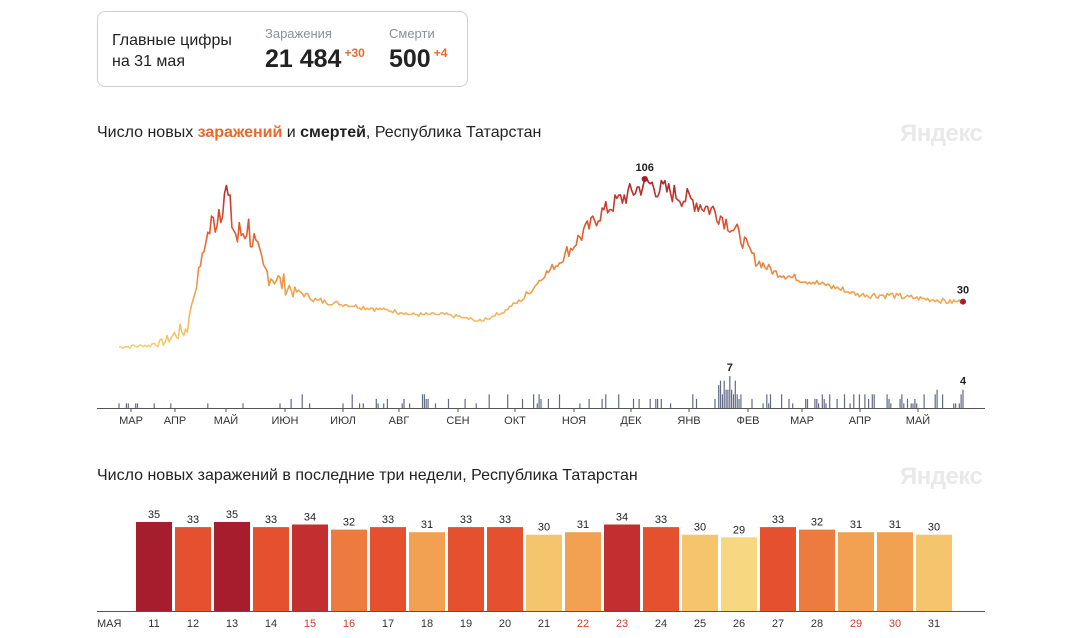 This screenshot has width=1080, height=638. What do you see at coordinates (333, 132) in the screenshot?
I see `chart1-title-deaths: смертей` at bounding box center [333, 132].